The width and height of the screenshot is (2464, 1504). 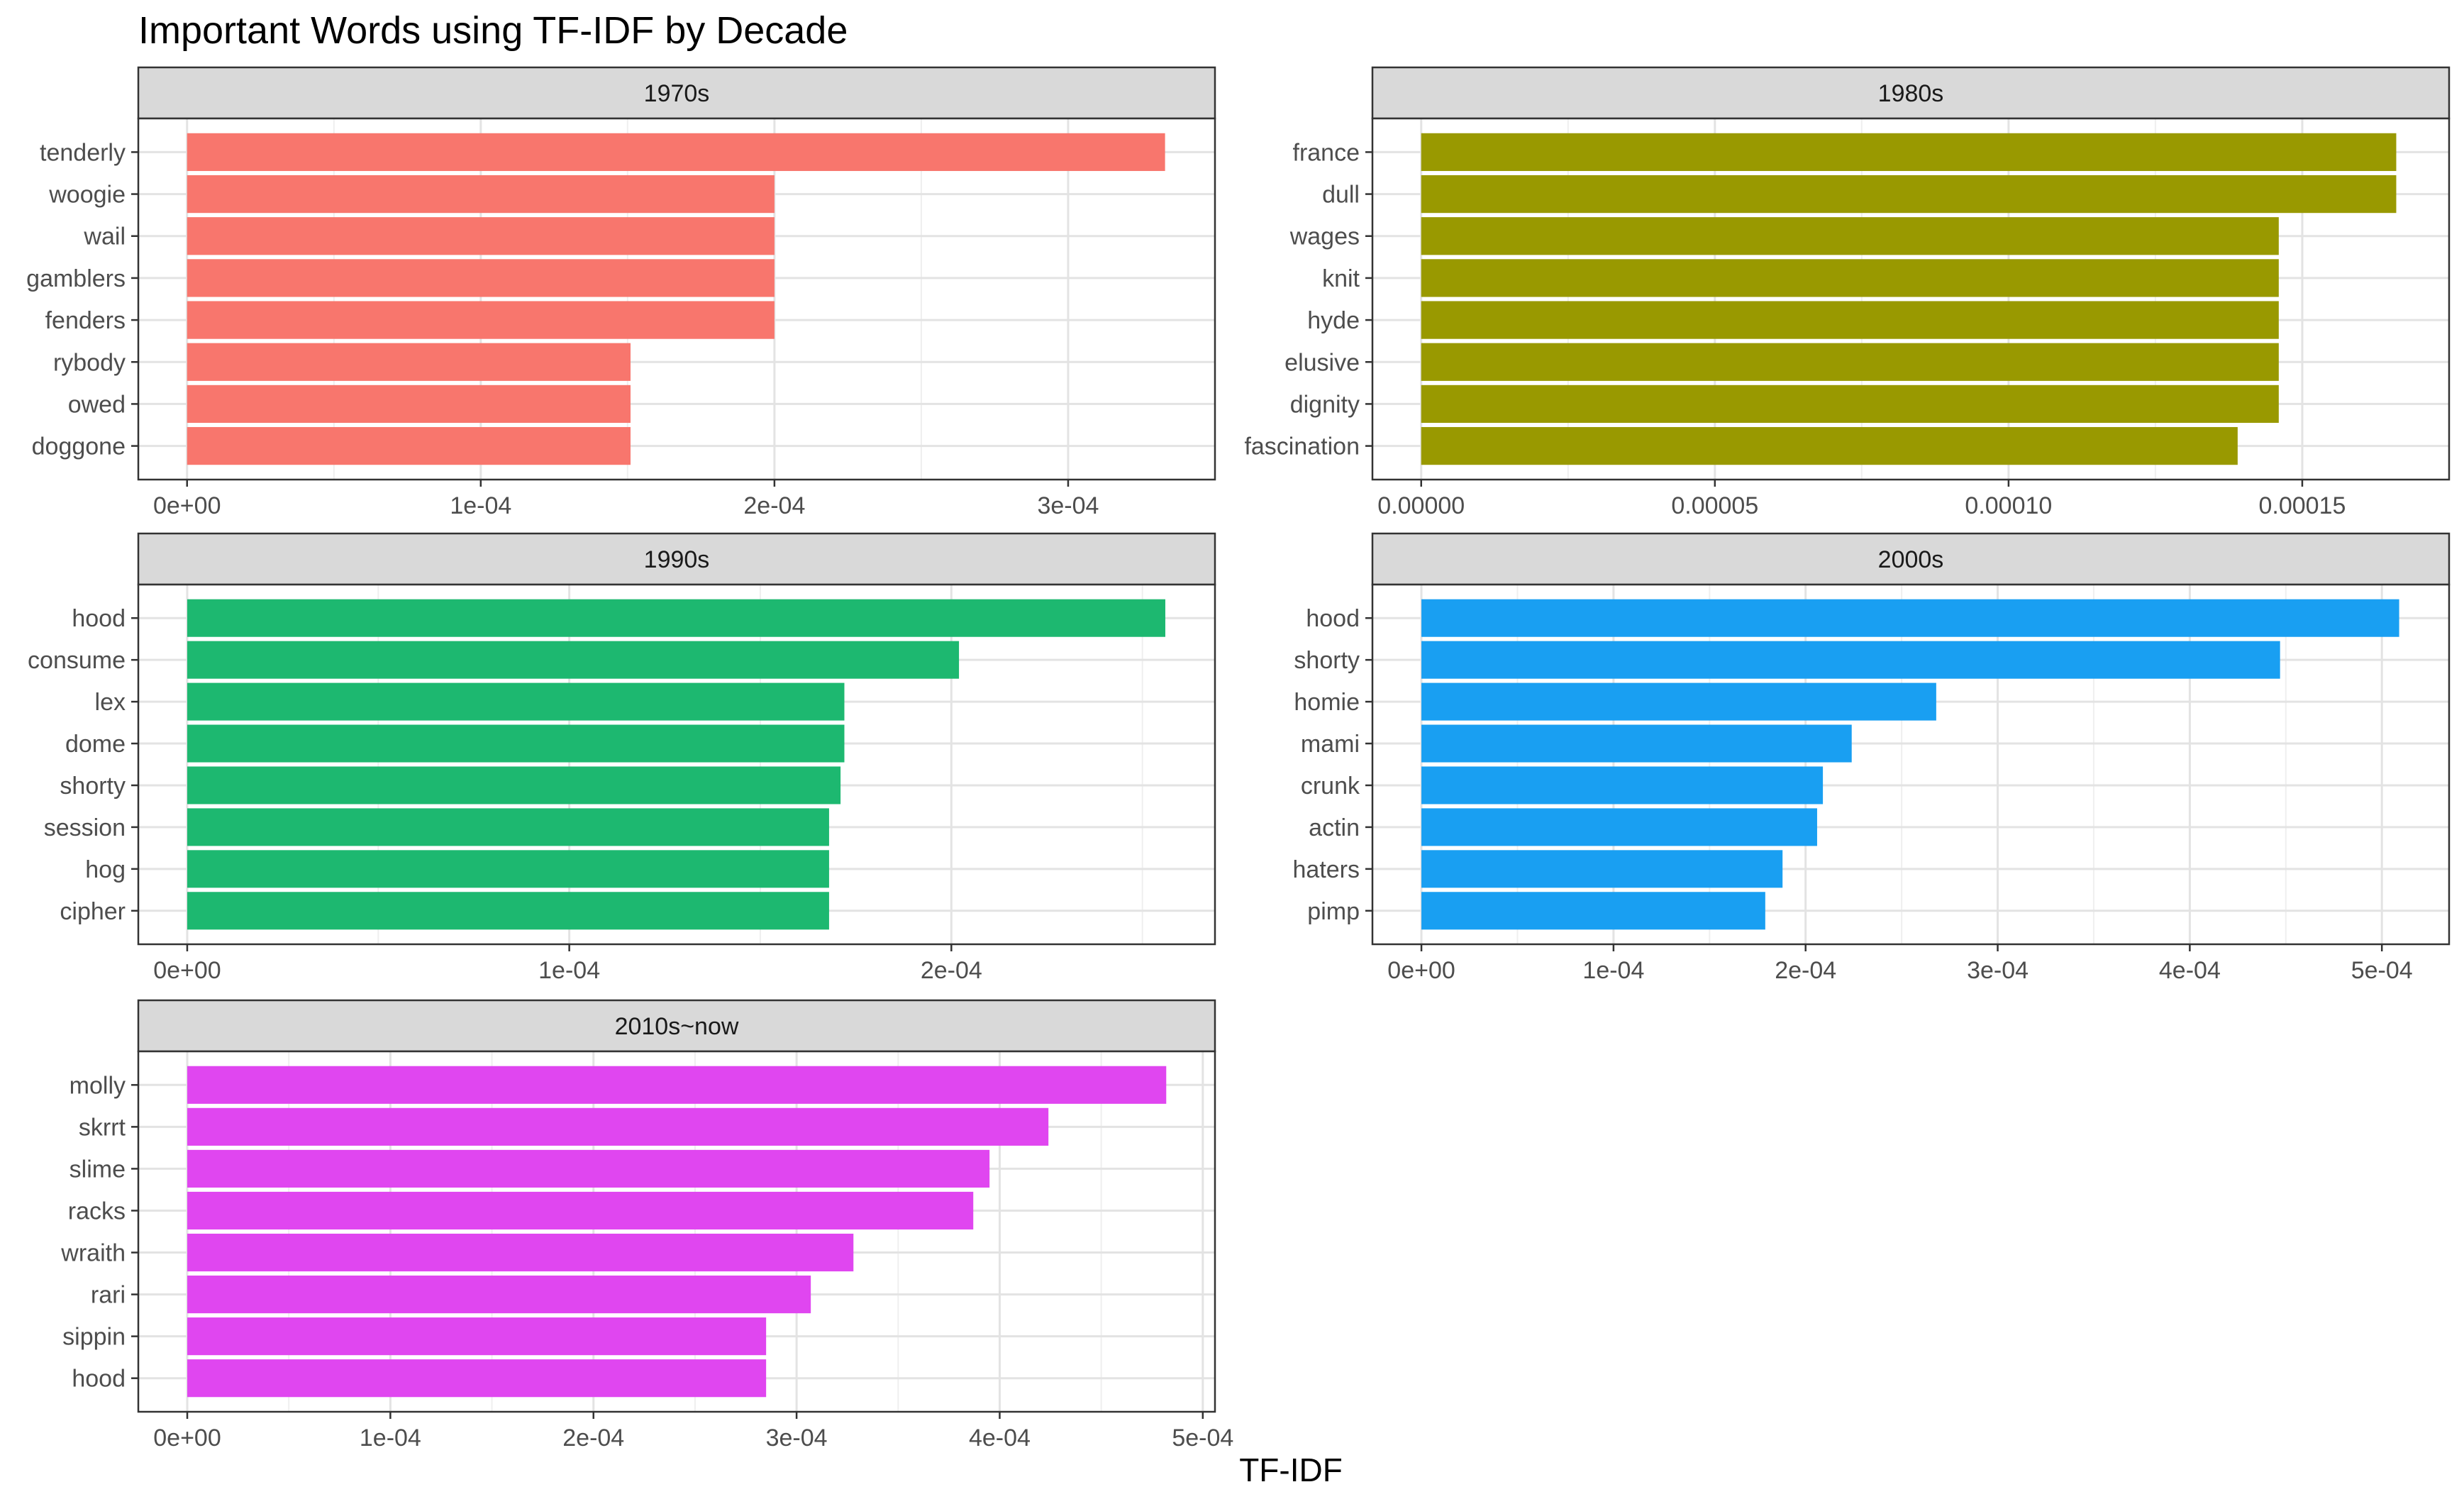 I want to click on bar-france, so click(x=1909, y=152).